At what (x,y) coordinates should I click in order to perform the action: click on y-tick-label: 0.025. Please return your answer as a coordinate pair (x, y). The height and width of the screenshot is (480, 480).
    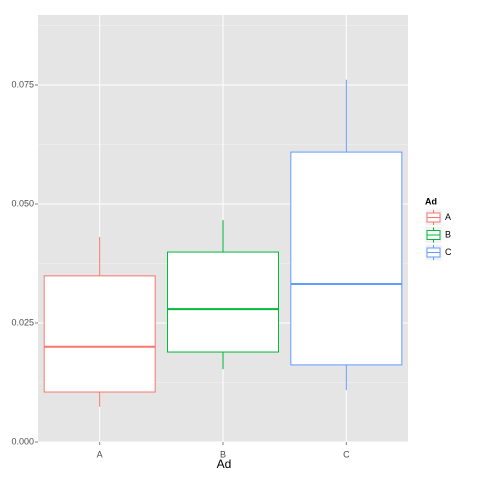
    Looking at the image, I should click on (22, 322).